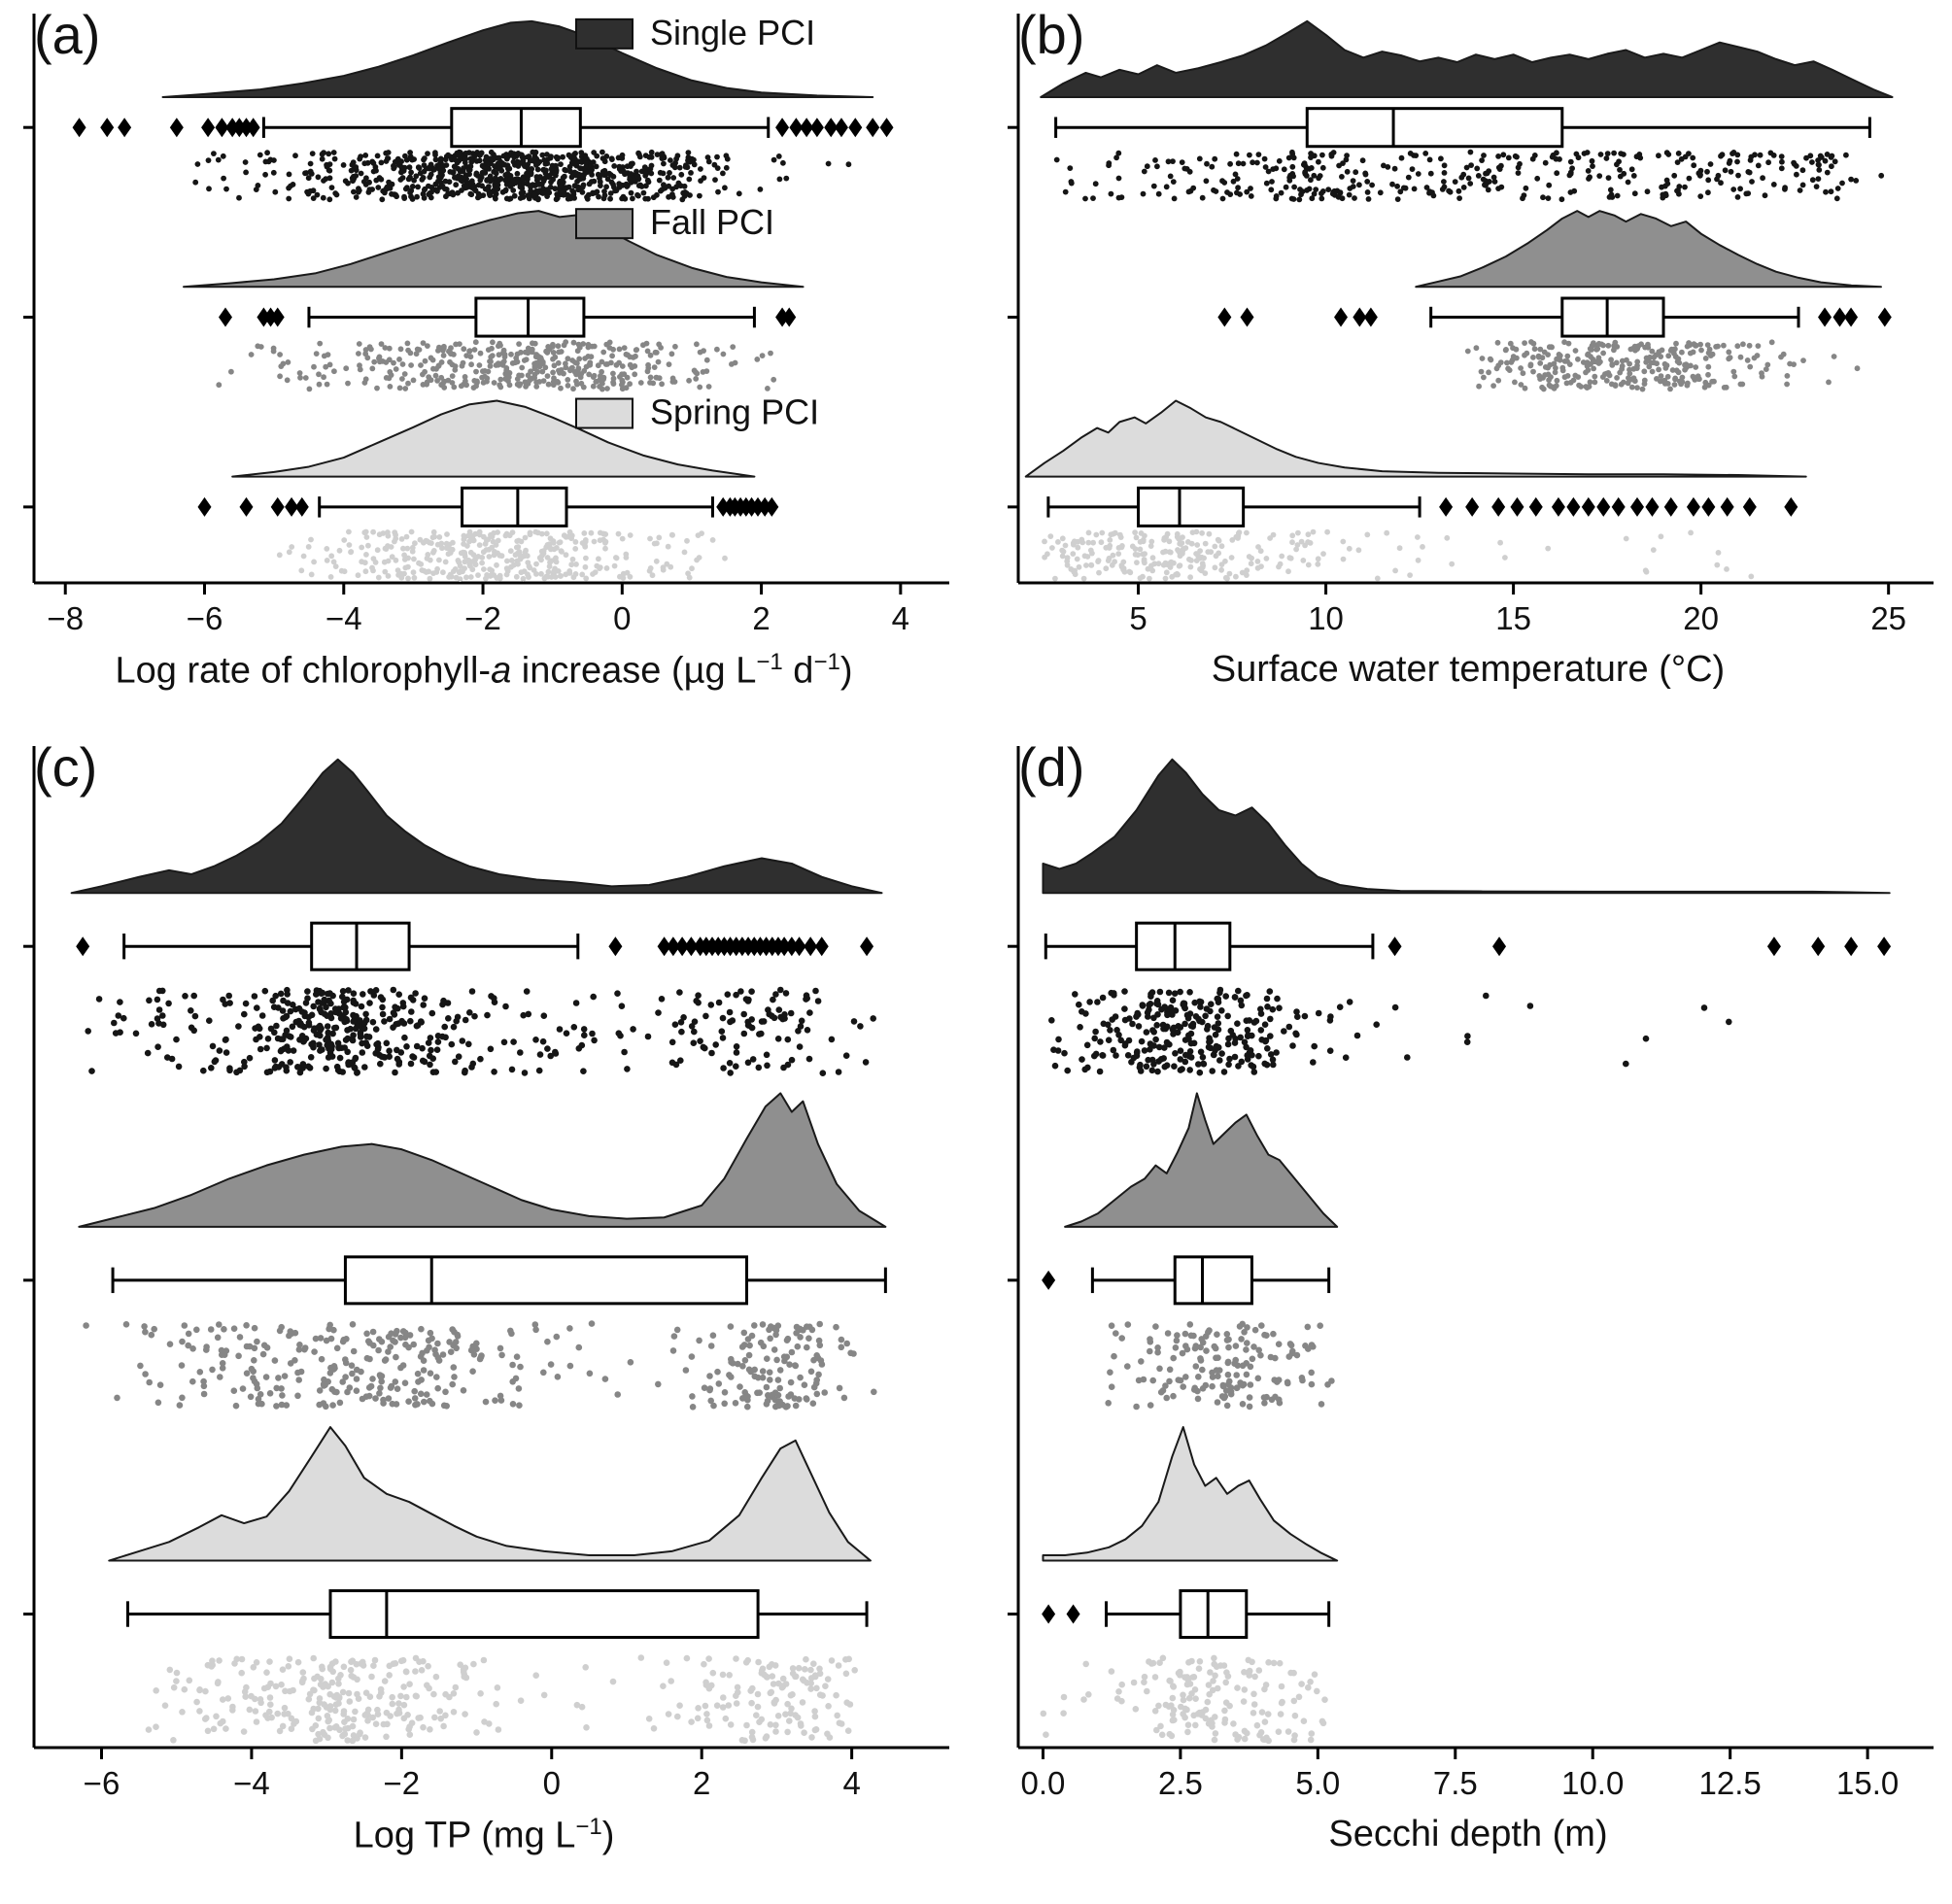 The width and height of the screenshot is (1952, 1904). I want to click on xlabel-text: Secchi depth (m), so click(1468, 1834).